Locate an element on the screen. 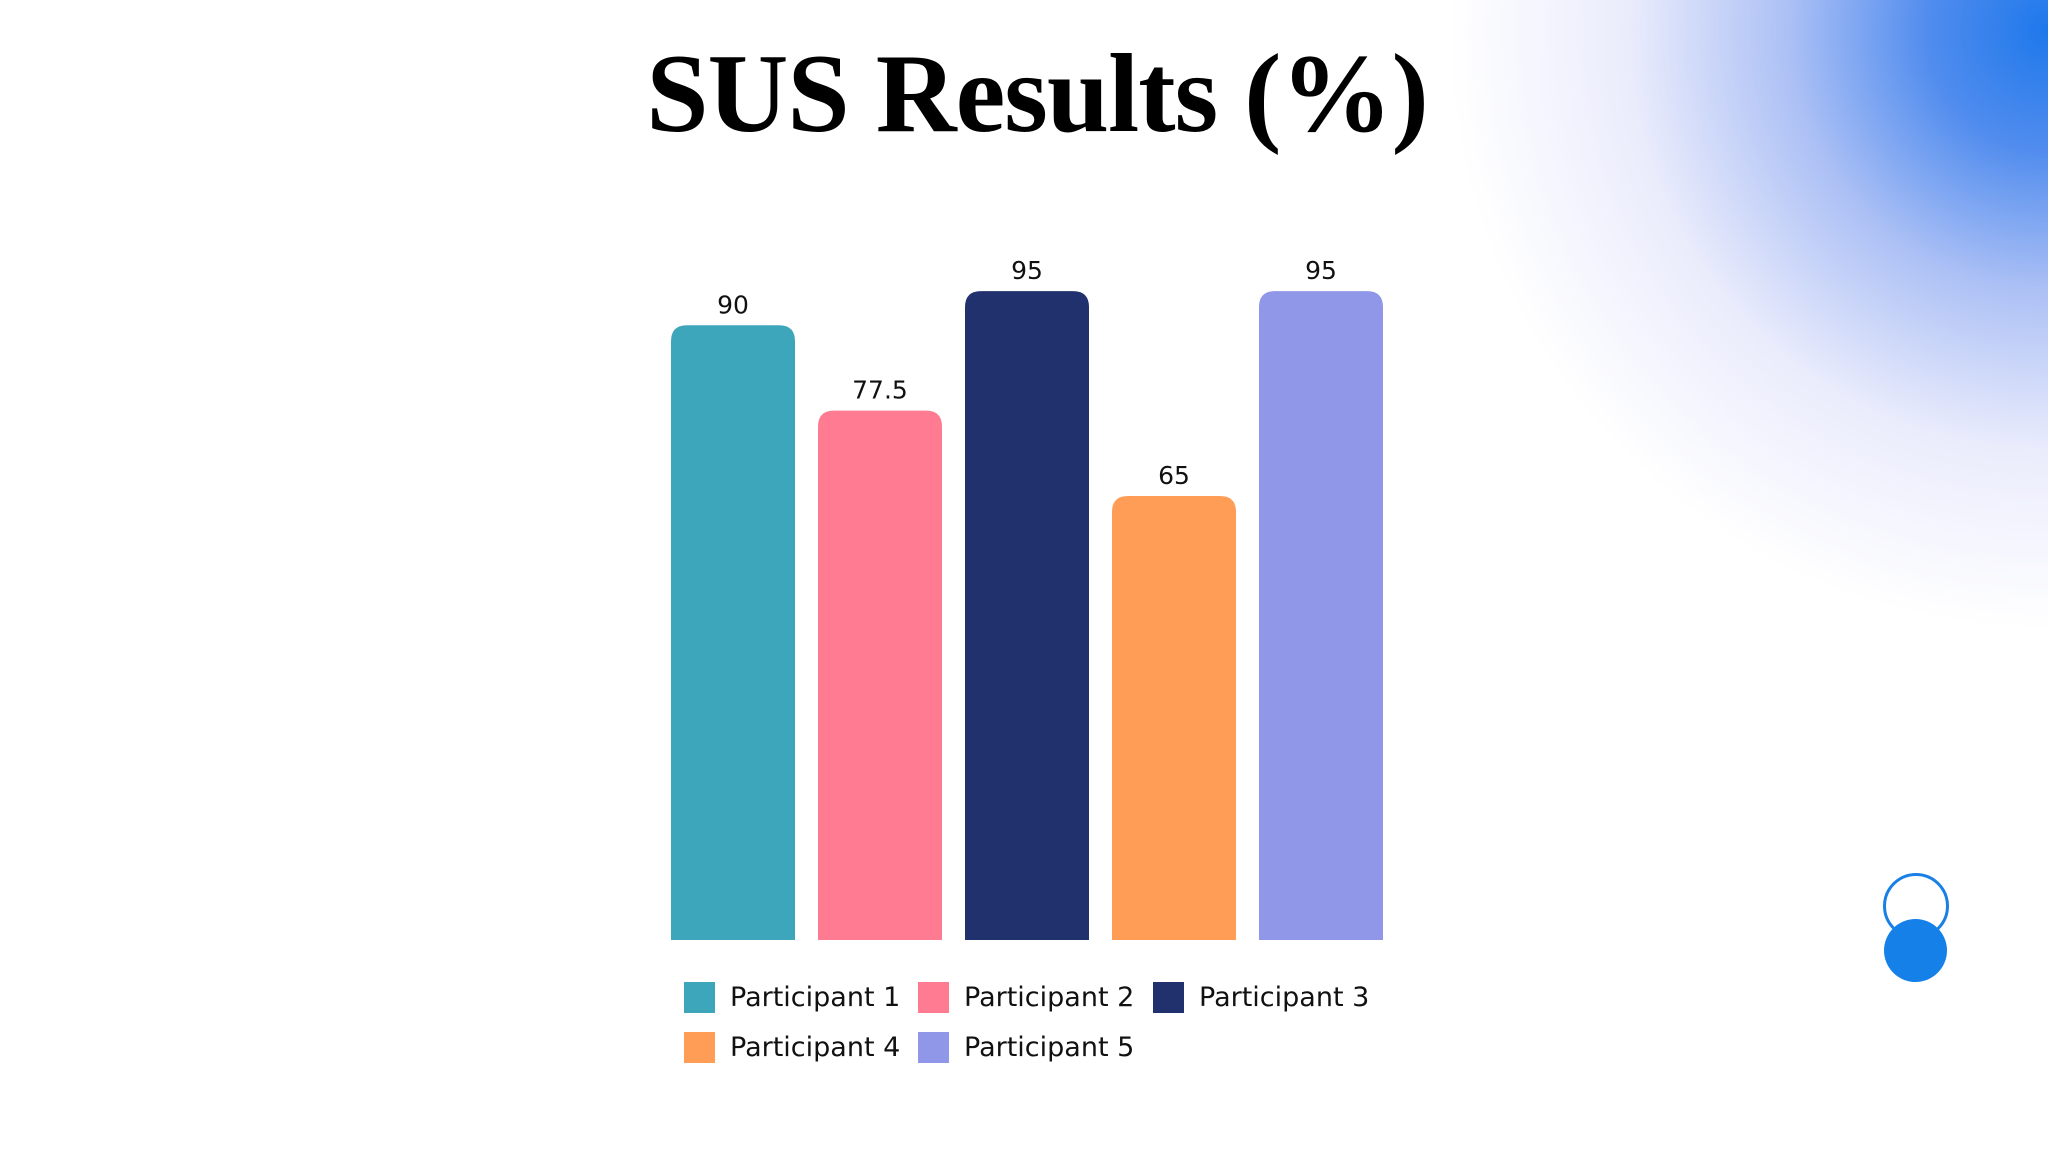 This screenshot has height=1156, width=2048. legend-item-1: Participant 1 is located at coordinates (792, 997).